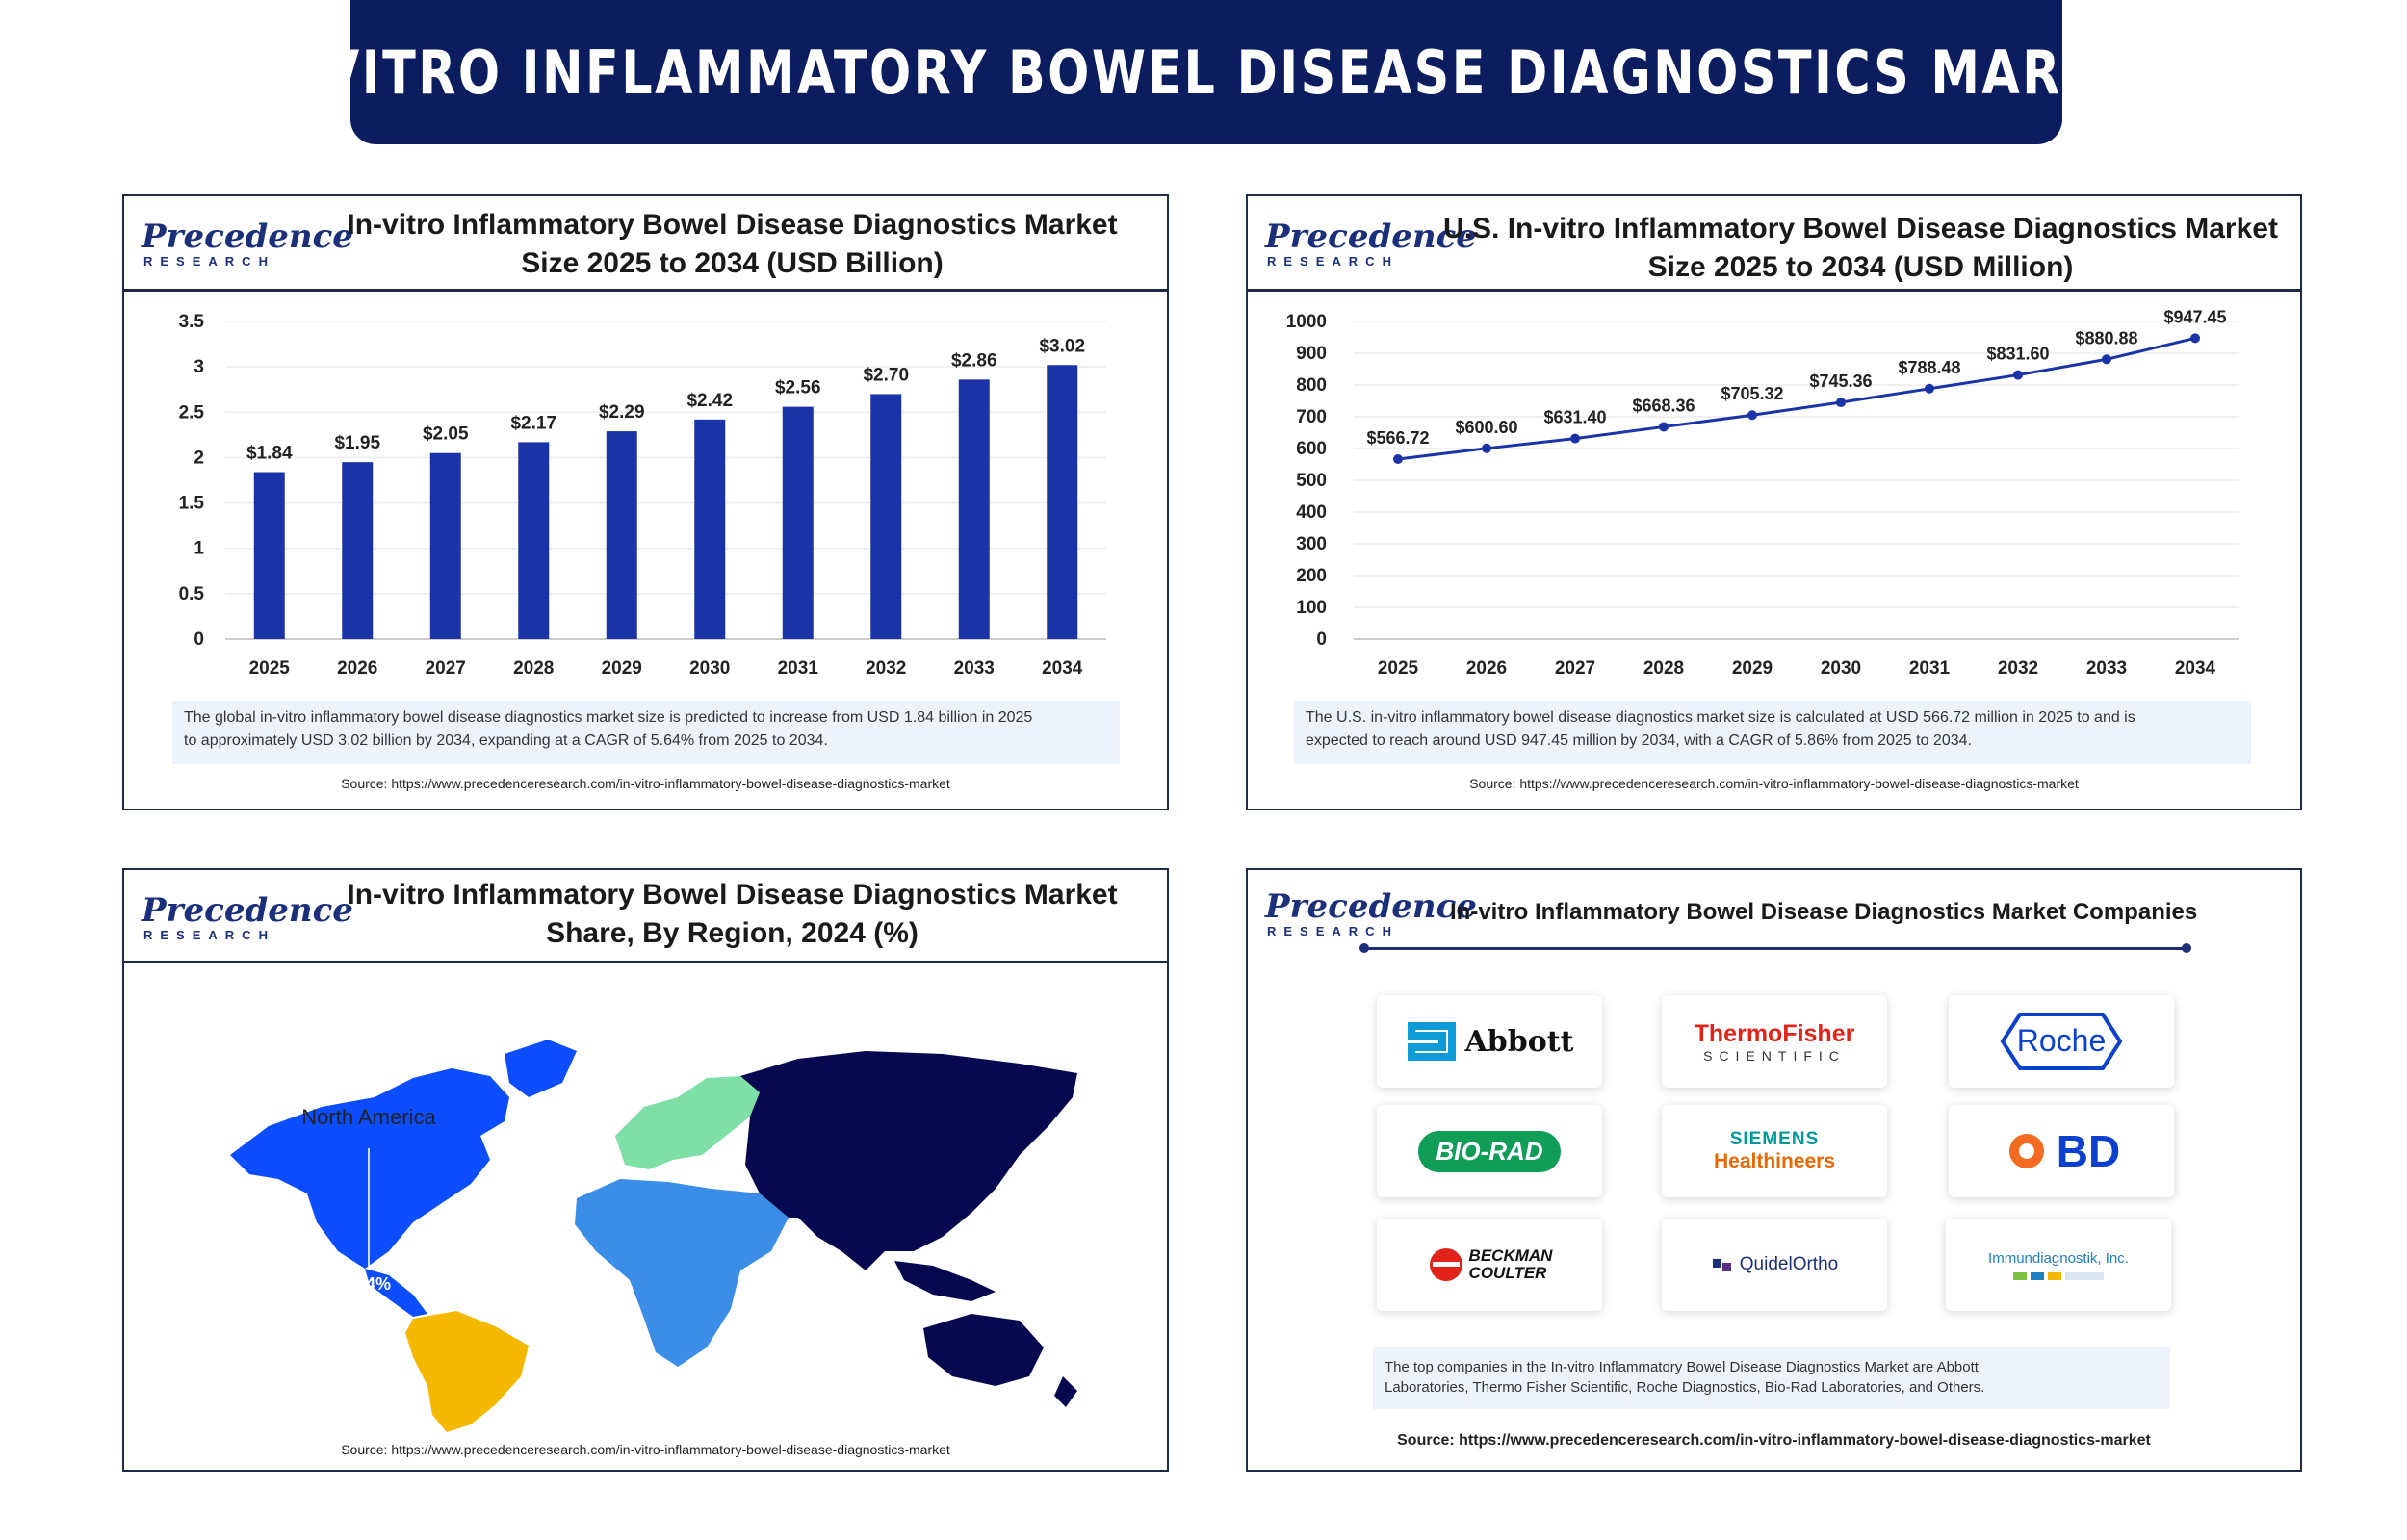 The width and height of the screenshot is (2407, 1540). Describe the element at coordinates (1489, 1151) in the screenshot. I see `company-biorad: BIO-RAD` at that location.